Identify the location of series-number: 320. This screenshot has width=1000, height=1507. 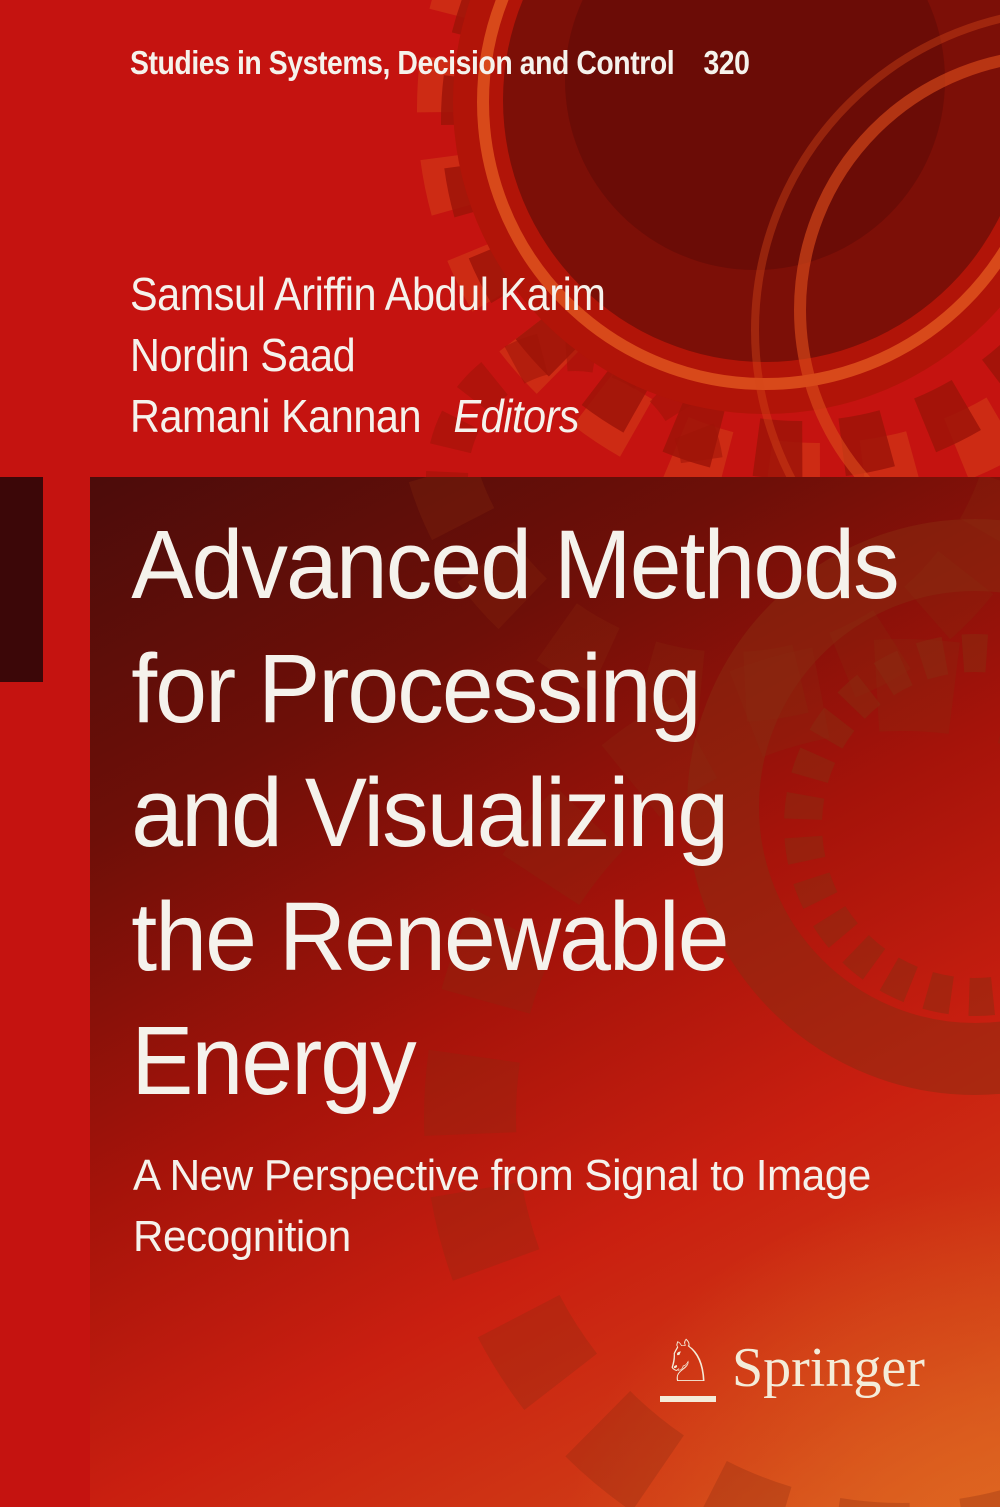
(726, 62).